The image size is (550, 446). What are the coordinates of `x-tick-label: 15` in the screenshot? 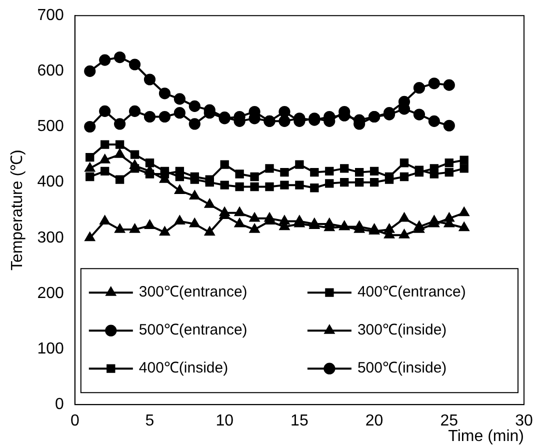 It's located at (299, 421).